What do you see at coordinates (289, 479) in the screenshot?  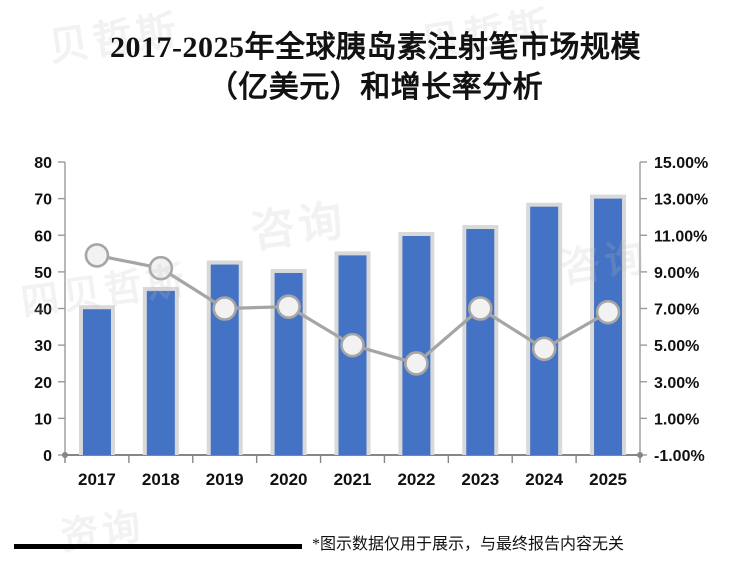 I see `category-axis-label: 2020` at bounding box center [289, 479].